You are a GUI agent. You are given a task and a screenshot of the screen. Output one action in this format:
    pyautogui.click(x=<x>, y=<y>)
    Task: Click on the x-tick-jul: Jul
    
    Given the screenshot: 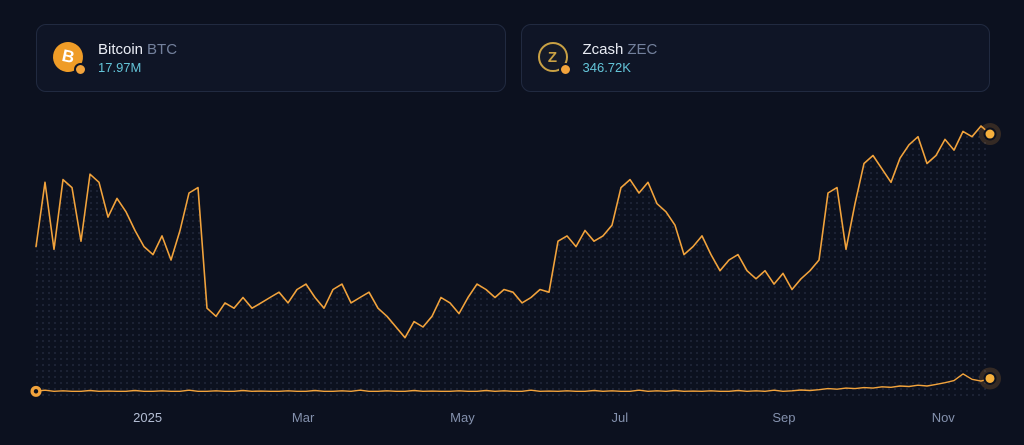 What is the action you would take?
    pyautogui.click(x=620, y=417)
    